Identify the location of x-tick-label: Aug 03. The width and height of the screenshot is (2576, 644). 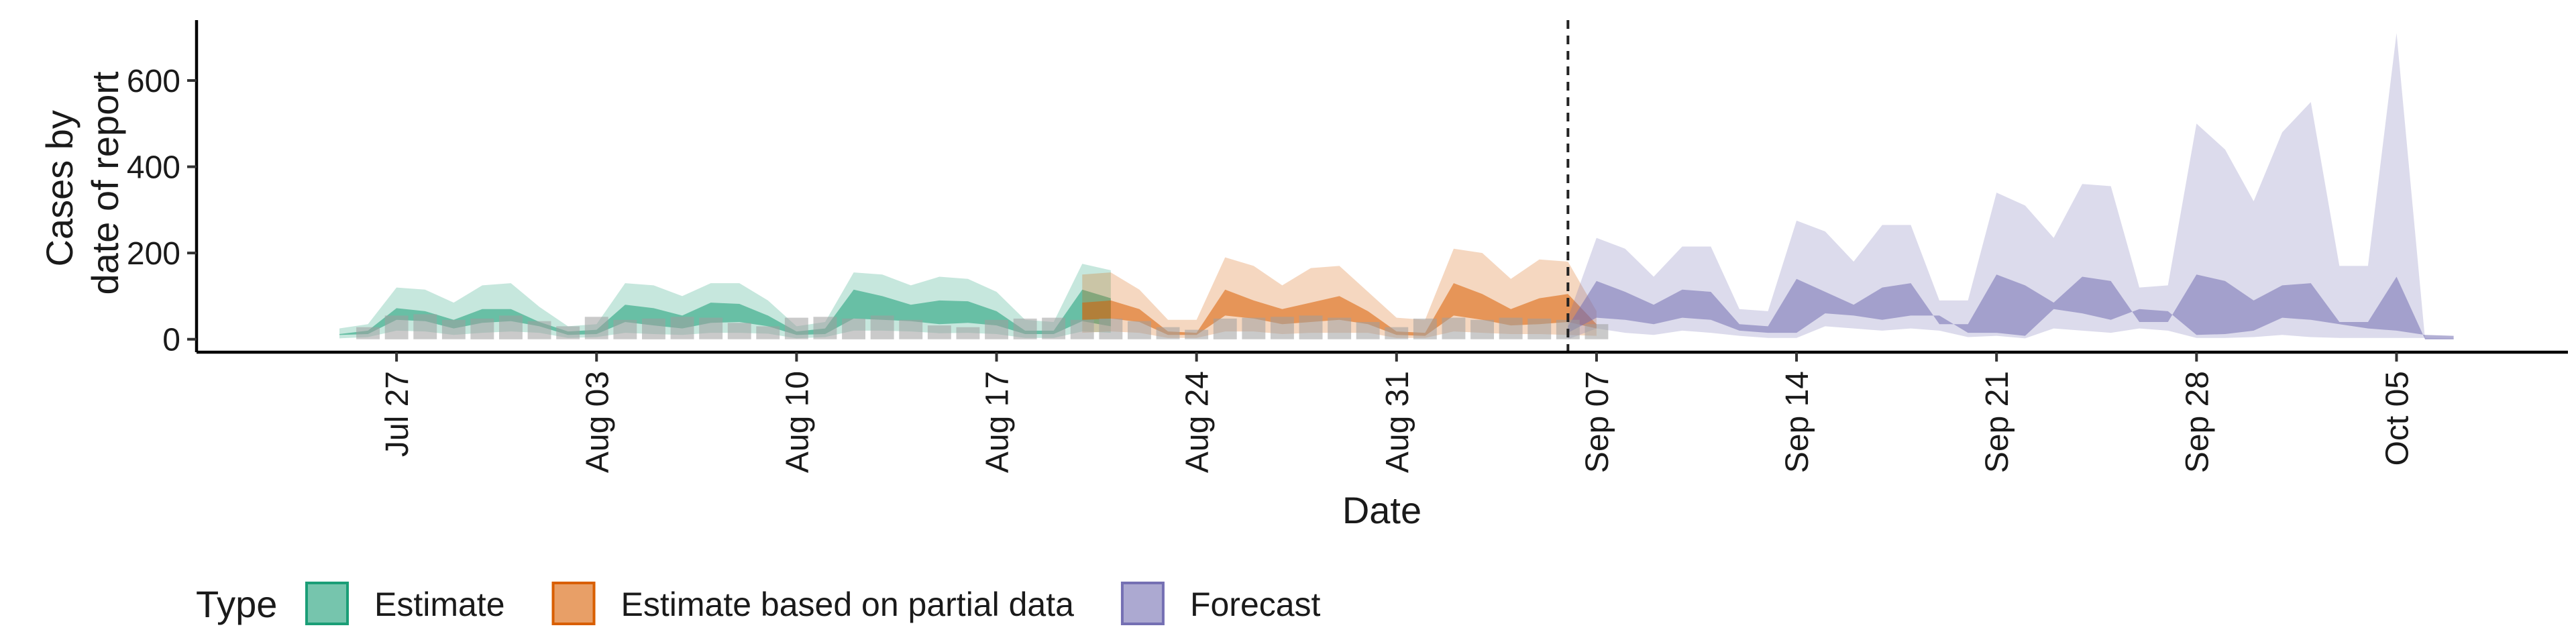
(597, 422).